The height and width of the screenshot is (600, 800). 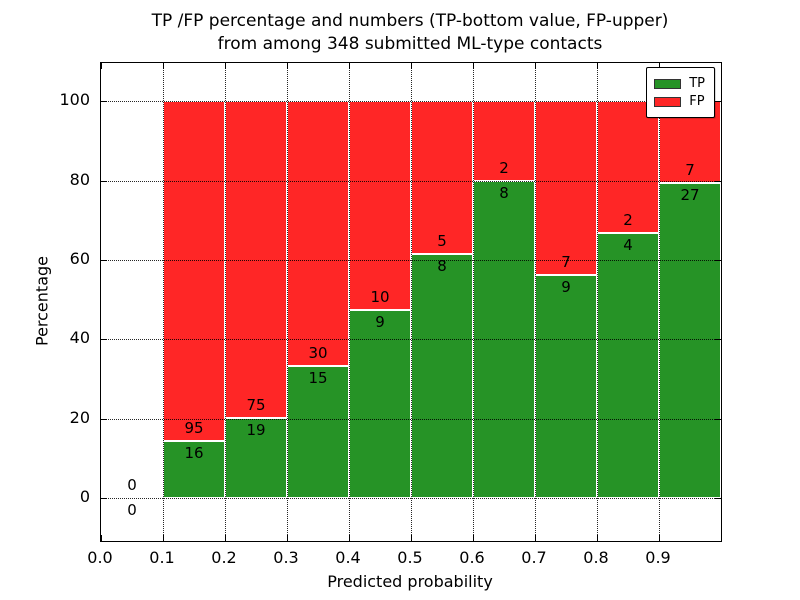 I want to click on legend-swatch-fp-icon, so click(x=668, y=101).